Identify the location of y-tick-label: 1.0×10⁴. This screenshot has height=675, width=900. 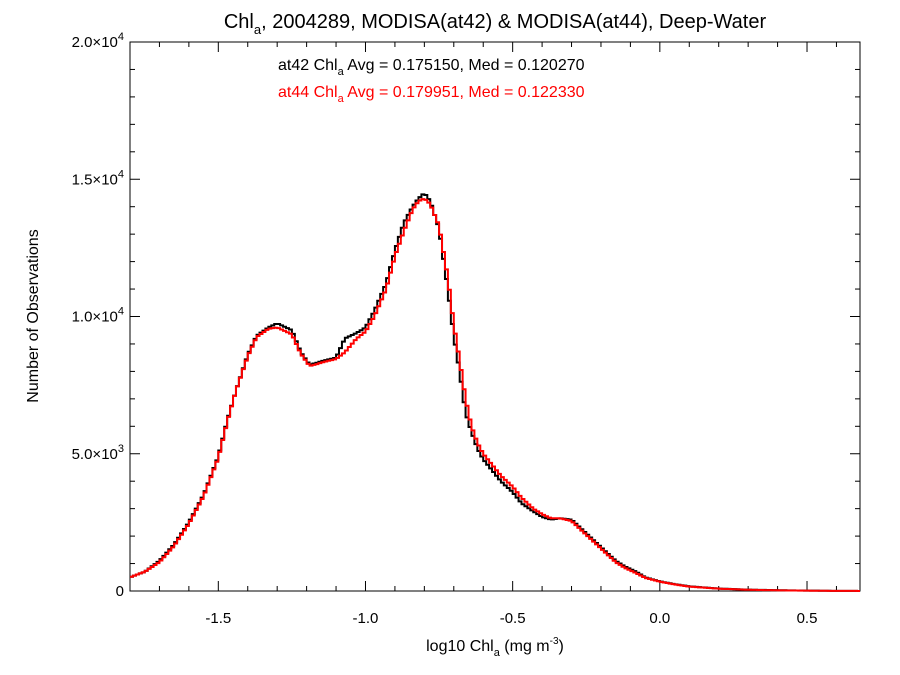
(98, 316).